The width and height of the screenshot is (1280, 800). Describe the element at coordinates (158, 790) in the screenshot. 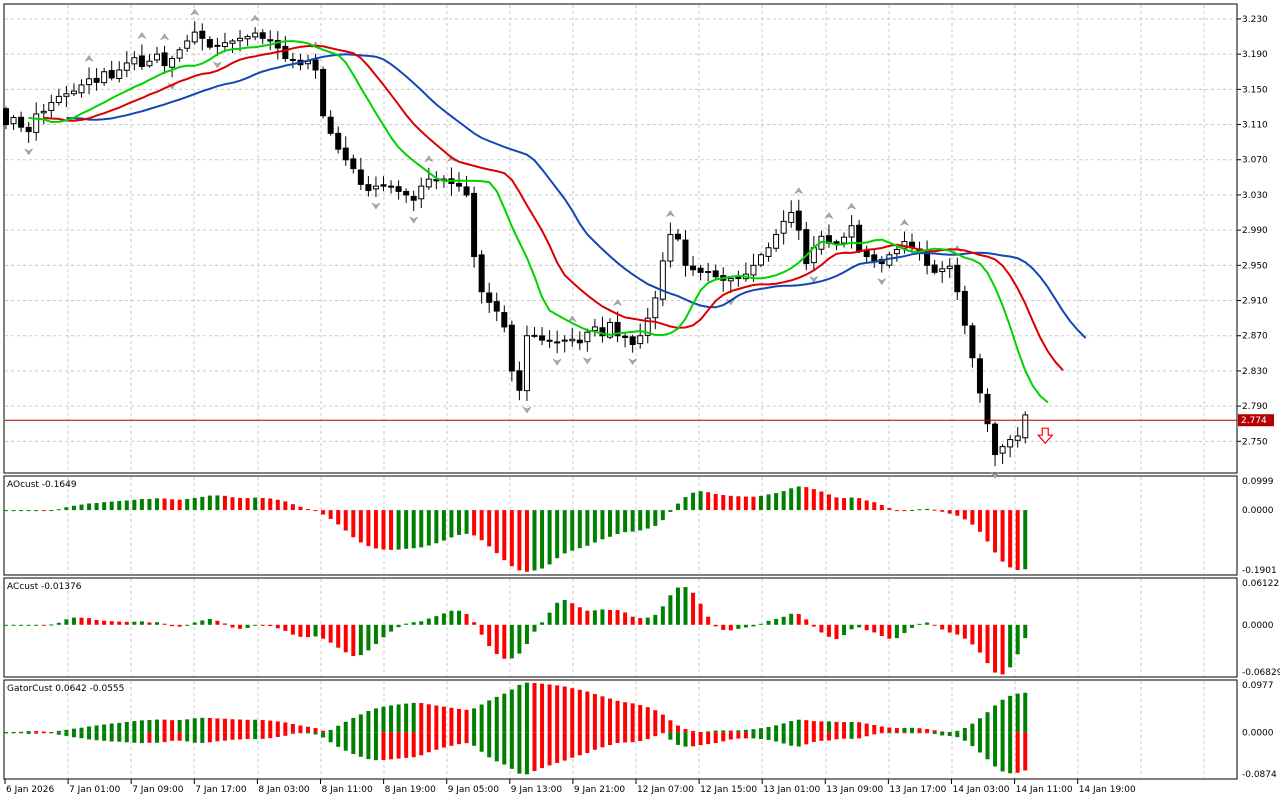

I see `time-axis-label: 7 Jan 09:00` at that location.